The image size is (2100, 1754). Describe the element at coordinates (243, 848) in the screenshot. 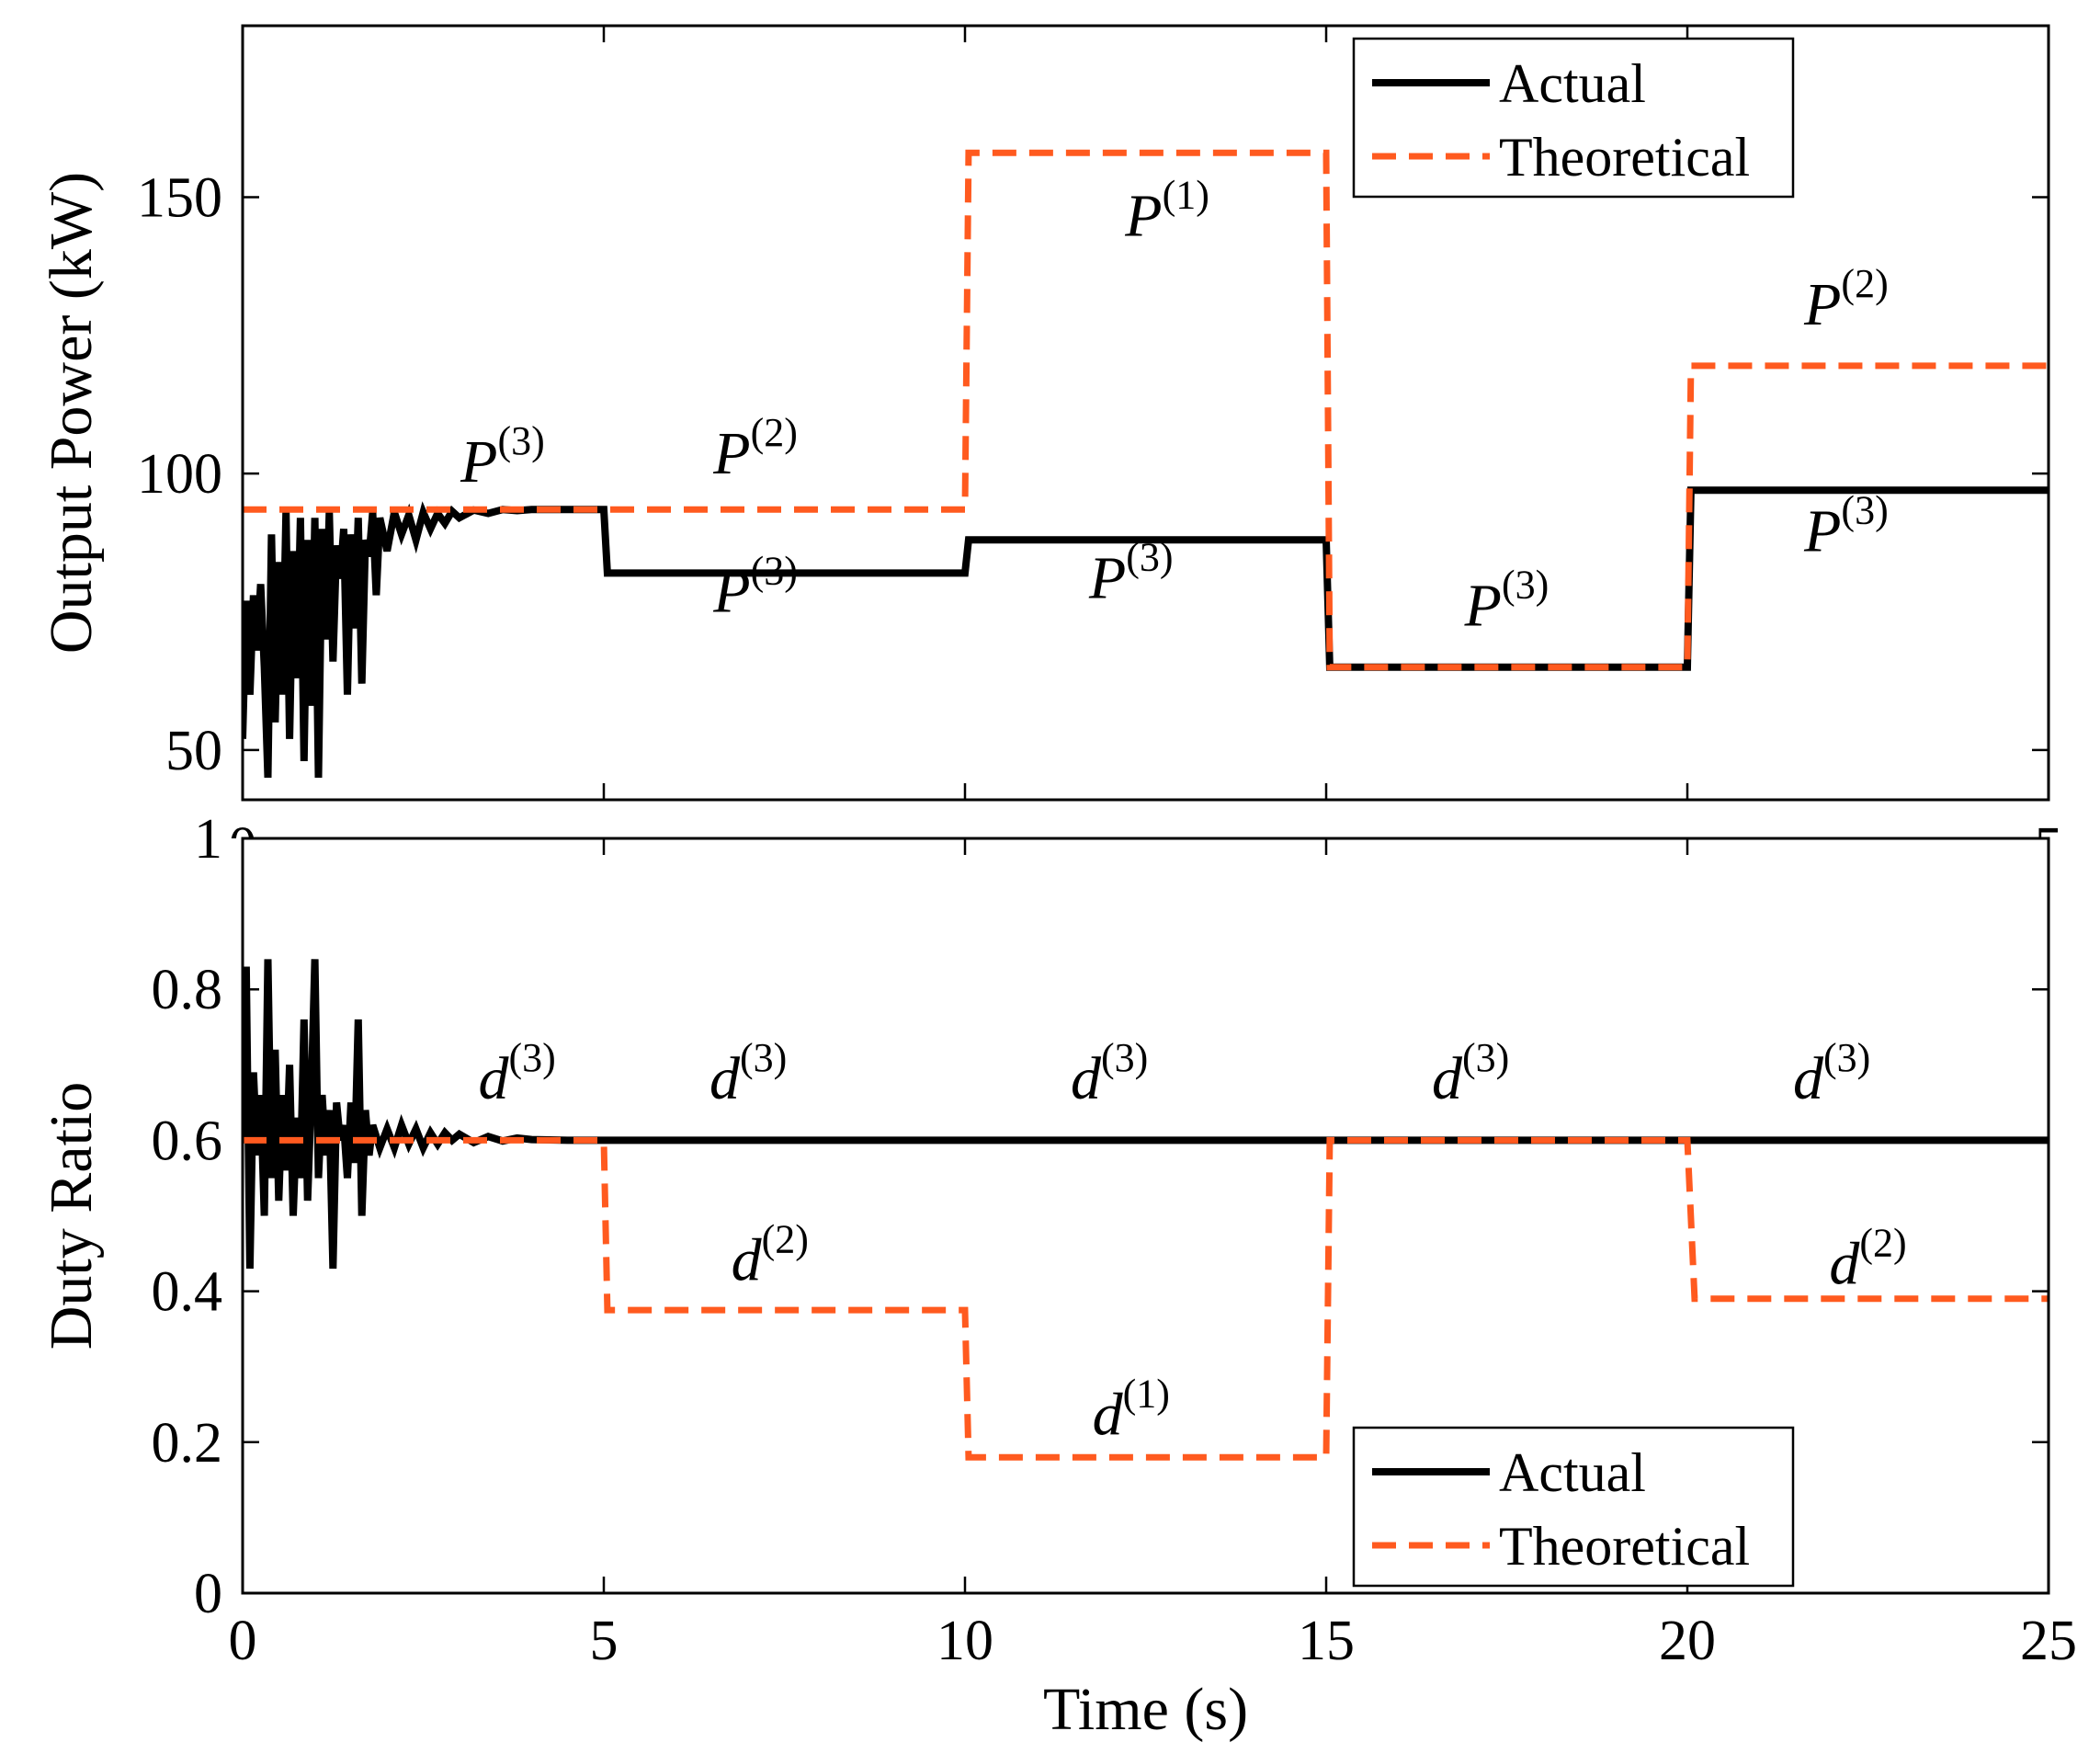

I see `clipped-x-tick-label: 0` at that location.